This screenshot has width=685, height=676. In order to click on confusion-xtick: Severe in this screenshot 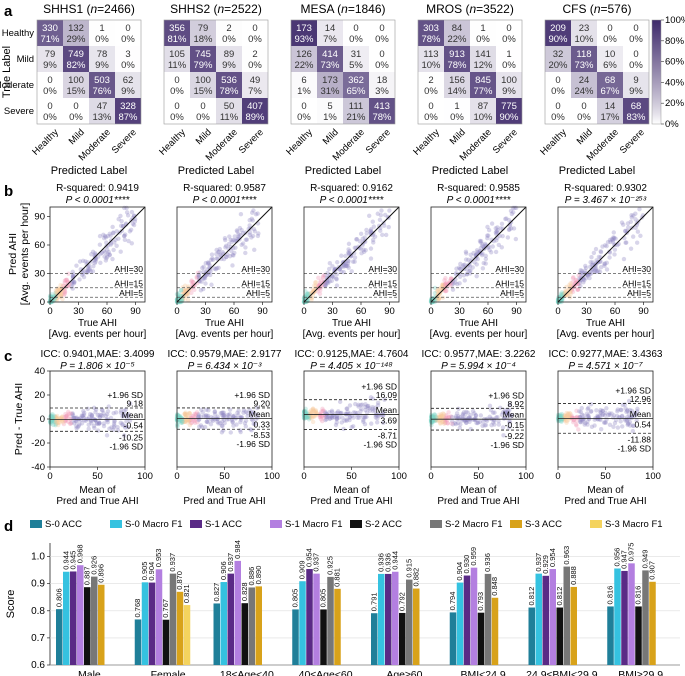, I will do `click(505, 141)`.